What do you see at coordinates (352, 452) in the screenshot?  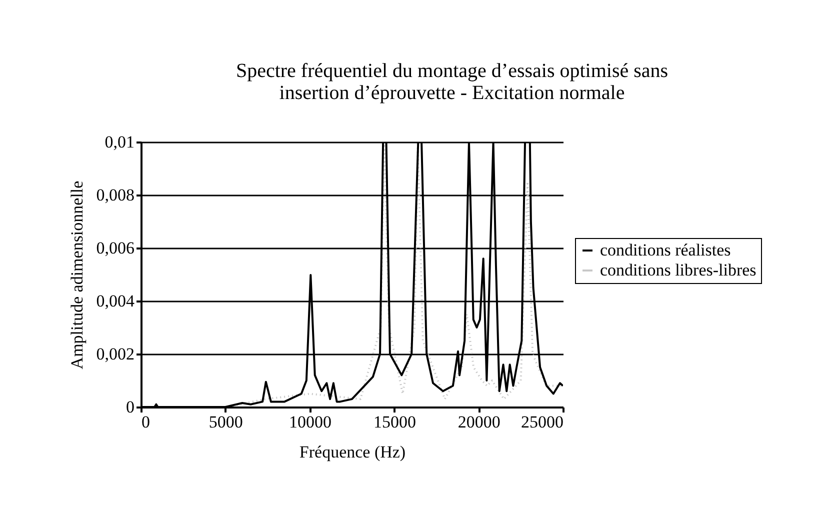 I see `x-axis-title: Fréquence (Hz)` at bounding box center [352, 452].